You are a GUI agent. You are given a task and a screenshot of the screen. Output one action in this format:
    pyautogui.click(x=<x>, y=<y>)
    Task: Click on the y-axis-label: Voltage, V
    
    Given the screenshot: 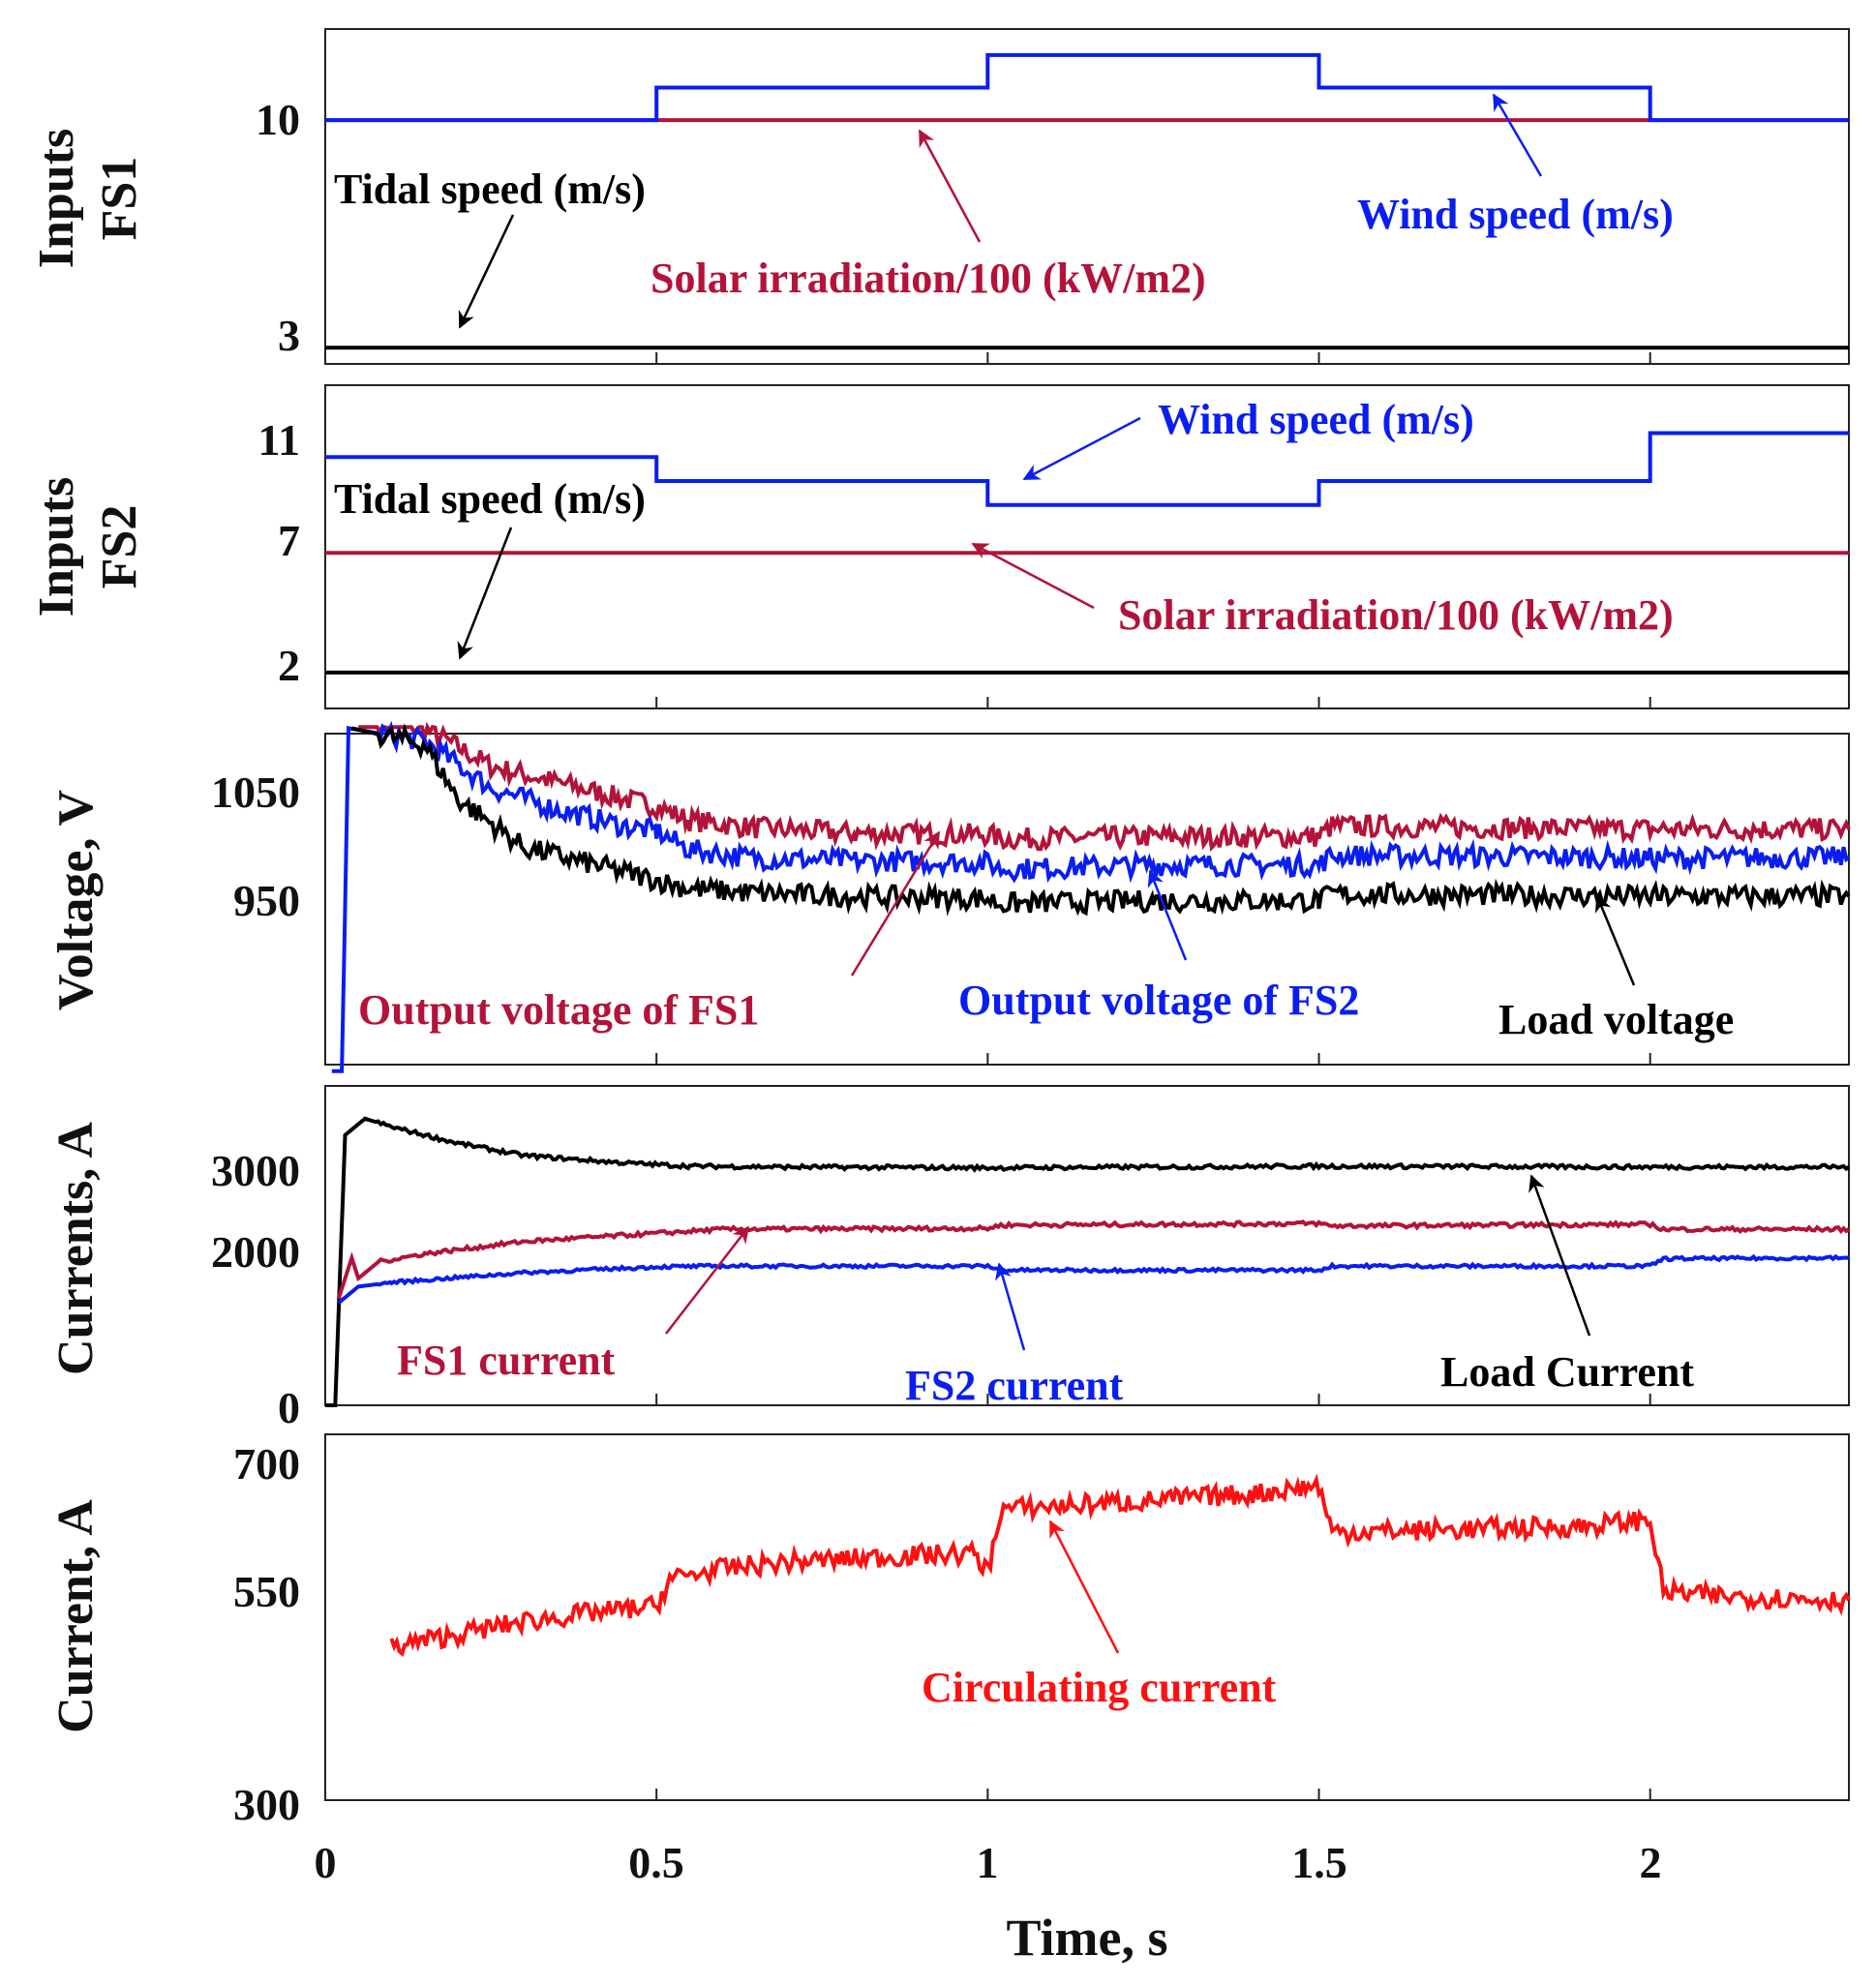 What is the action you would take?
    pyautogui.click(x=76, y=900)
    